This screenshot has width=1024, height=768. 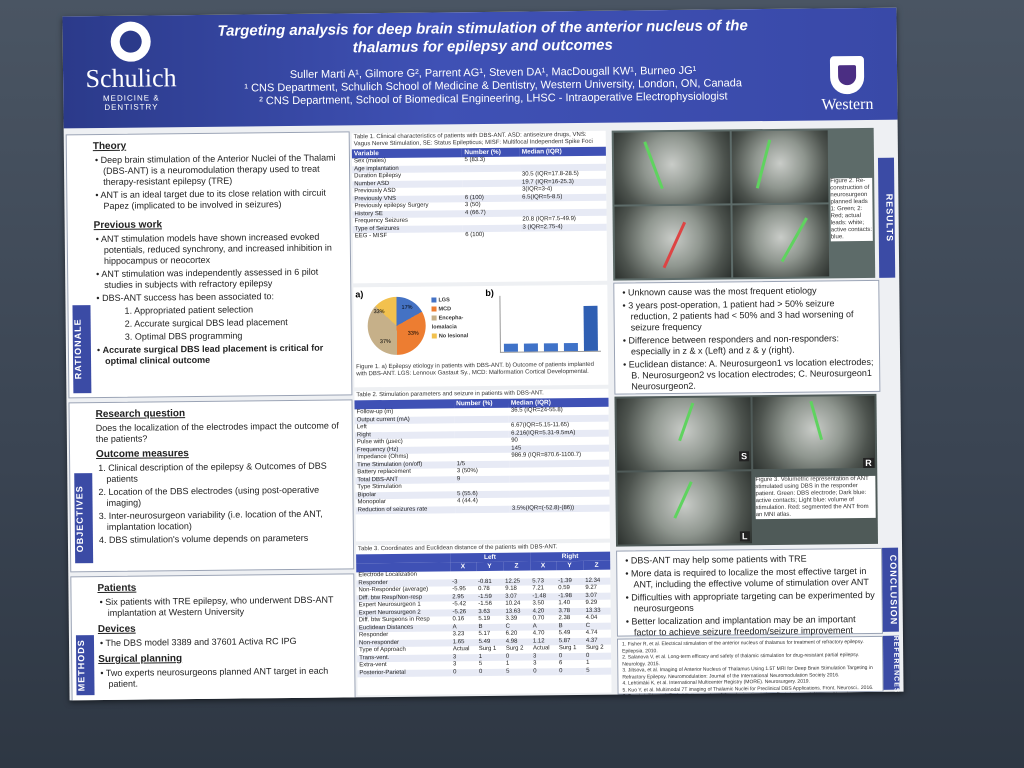 What do you see at coordinates (475, 235) in the screenshot?
I see `table-cell: 6 (100)` at bounding box center [475, 235].